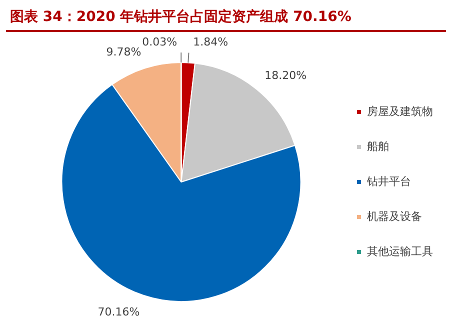 The width and height of the screenshot is (453, 335). Describe the element at coordinates (124, 52) in the screenshot. I see `data-label: 9.78%` at that location.